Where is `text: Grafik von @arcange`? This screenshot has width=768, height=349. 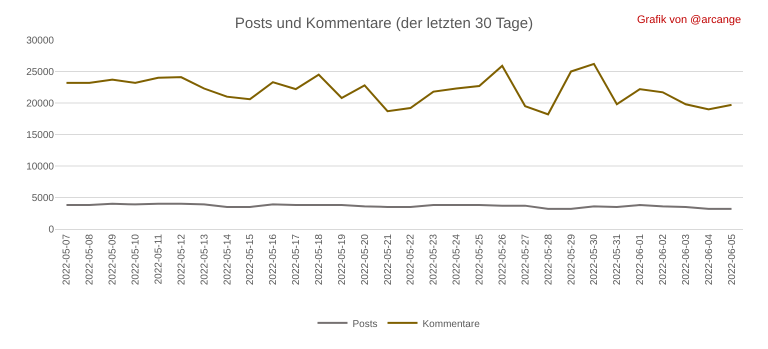
text: Grafik von @arcange is located at coordinates (689, 20).